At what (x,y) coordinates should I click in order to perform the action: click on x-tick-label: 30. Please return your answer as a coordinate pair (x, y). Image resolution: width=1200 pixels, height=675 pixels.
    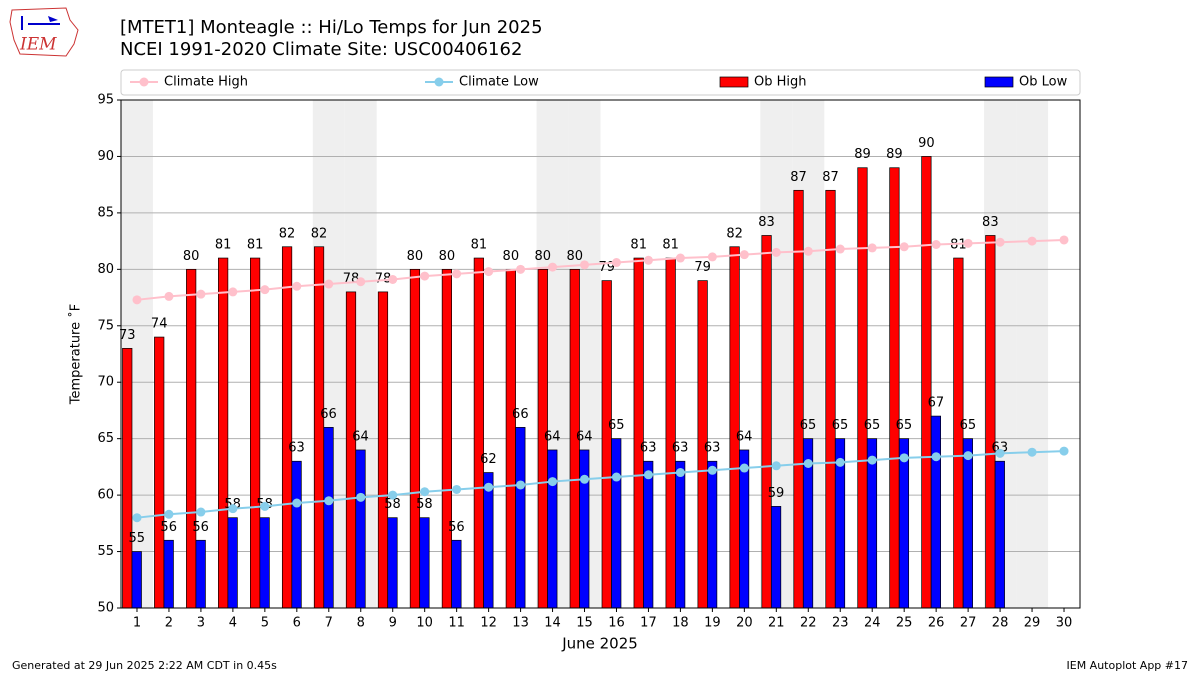
    Looking at the image, I should click on (1064, 623).